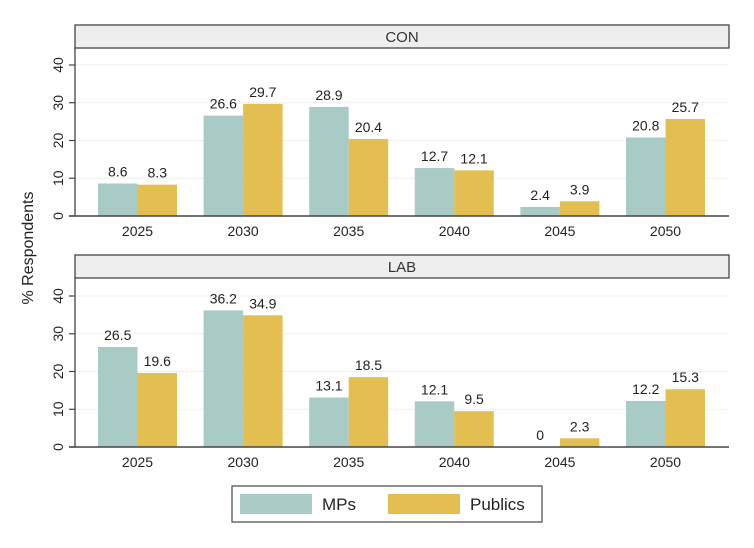 The height and width of the screenshot is (548, 754). Describe the element at coordinates (368, 365) in the screenshot. I see `data-label: 18.5` at that location.